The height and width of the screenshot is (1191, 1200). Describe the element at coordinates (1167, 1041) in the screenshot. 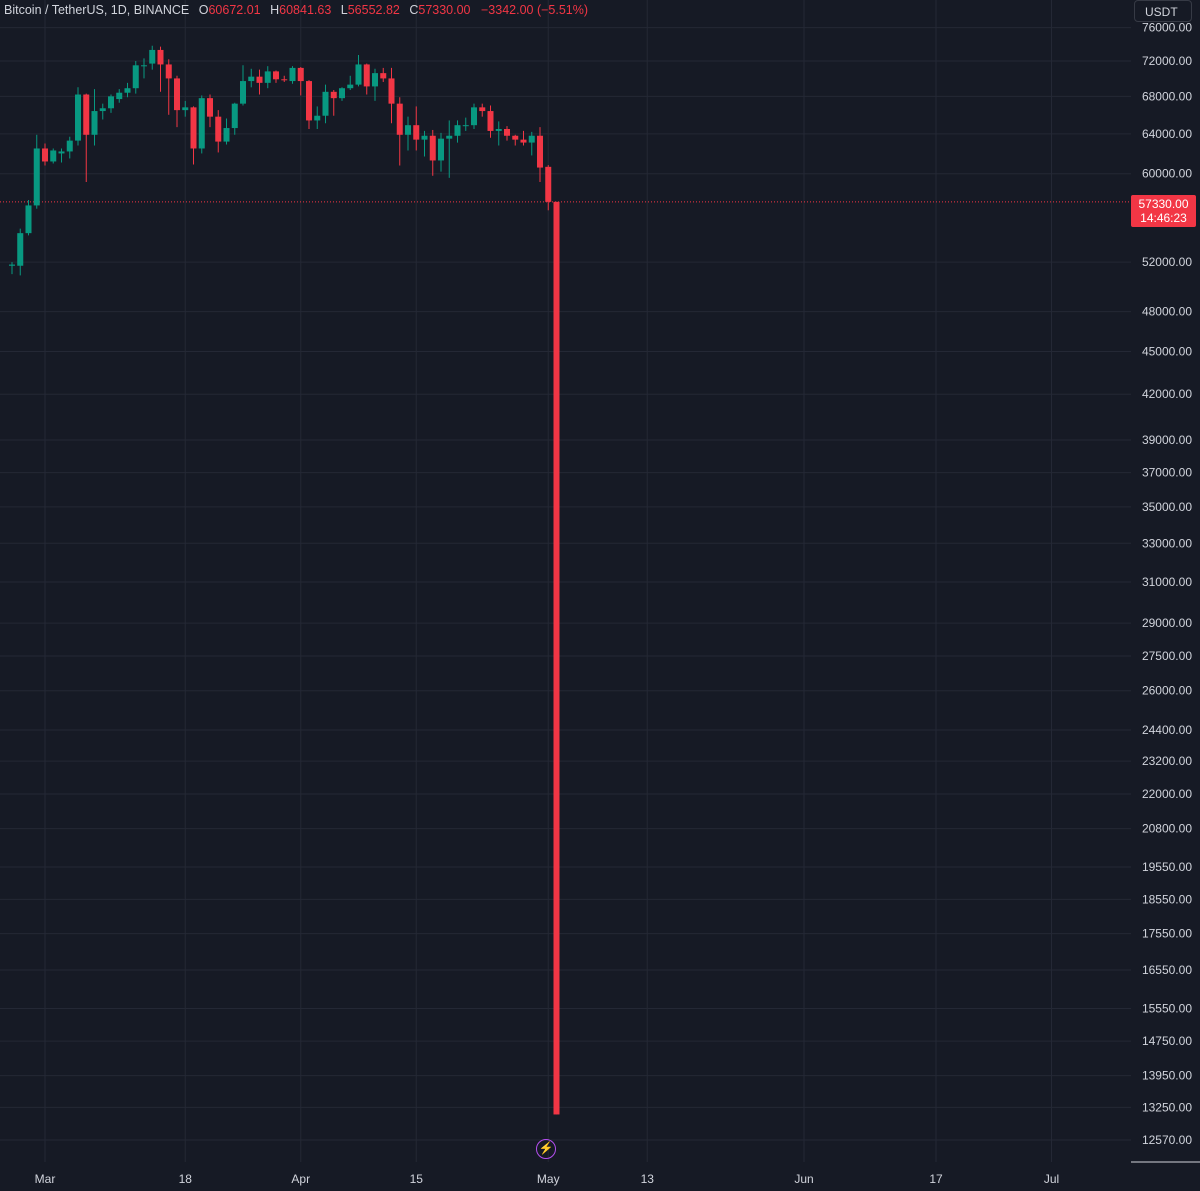

I see `price-tick-label: 14750.00` at that location.